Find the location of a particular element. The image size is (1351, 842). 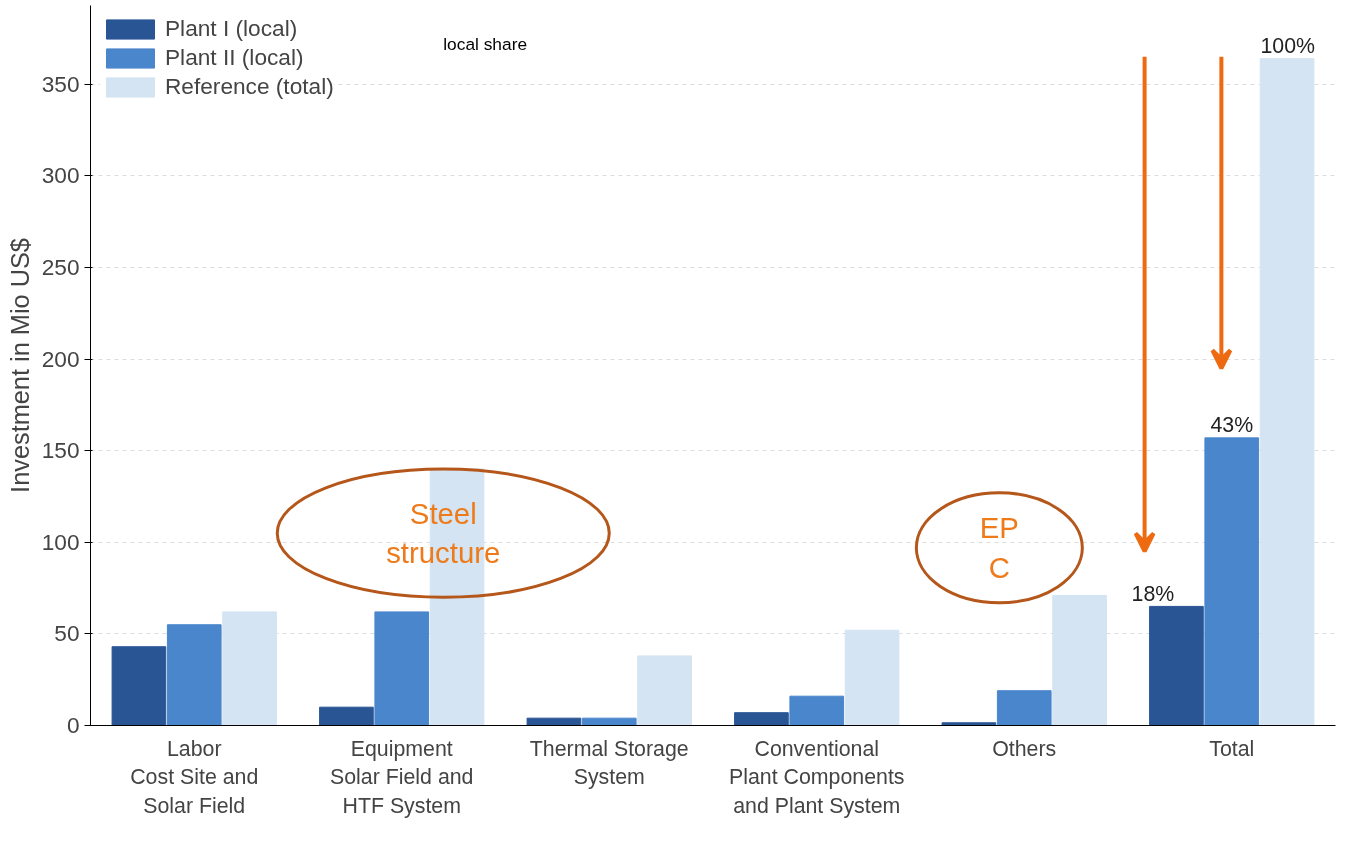

x-tick-label: Labor Cost Site and Solar Field is located at coordinates (194, 777).